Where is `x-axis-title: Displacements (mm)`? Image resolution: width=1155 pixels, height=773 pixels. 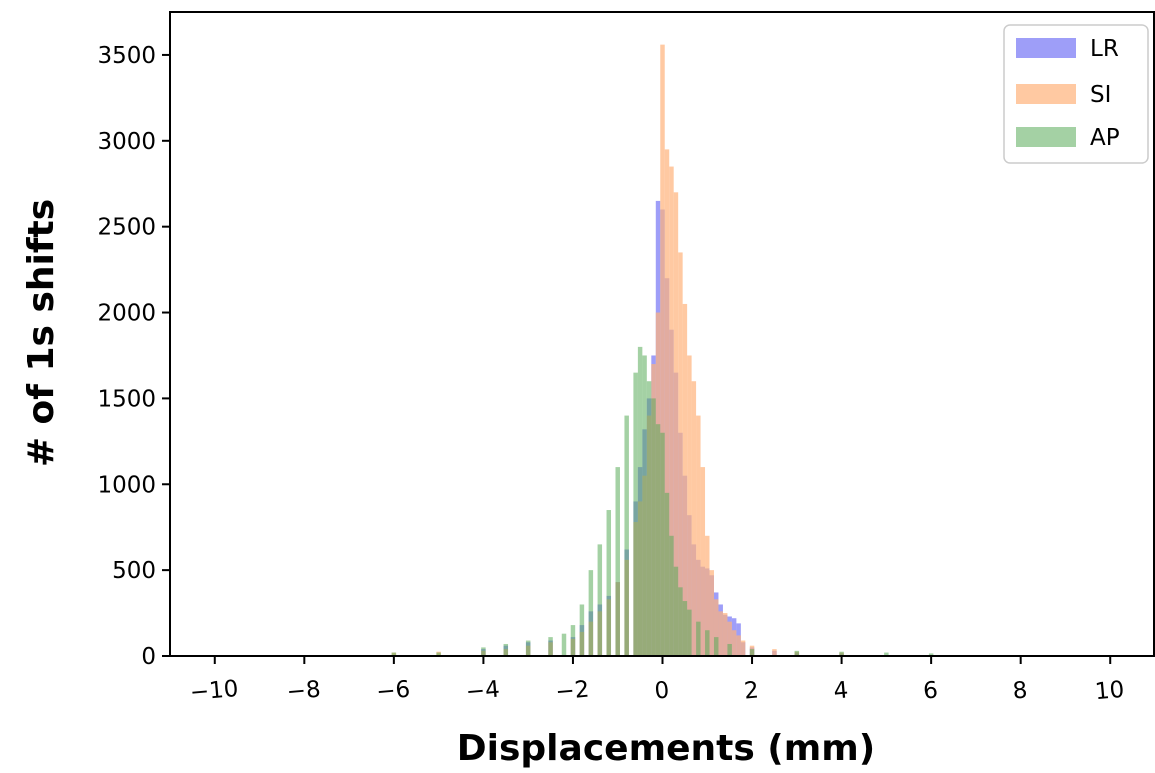 x-axis-title: Displacements (mm) is located at coordinates (666, 748).